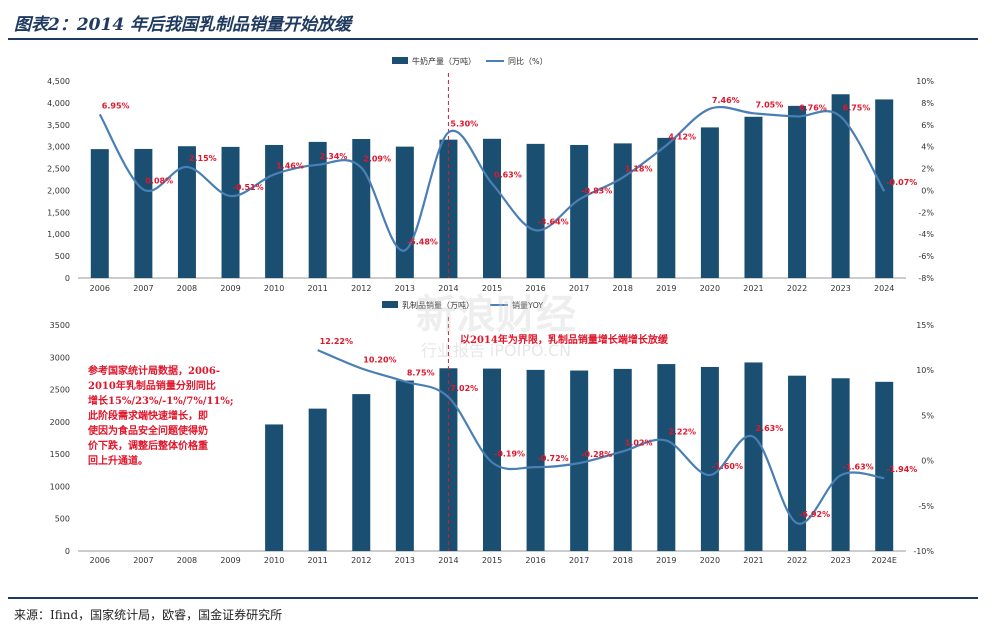  Describe the element at coordinates (248, 187) in the screenshot. I see `data-label: -0.51%` at that location.